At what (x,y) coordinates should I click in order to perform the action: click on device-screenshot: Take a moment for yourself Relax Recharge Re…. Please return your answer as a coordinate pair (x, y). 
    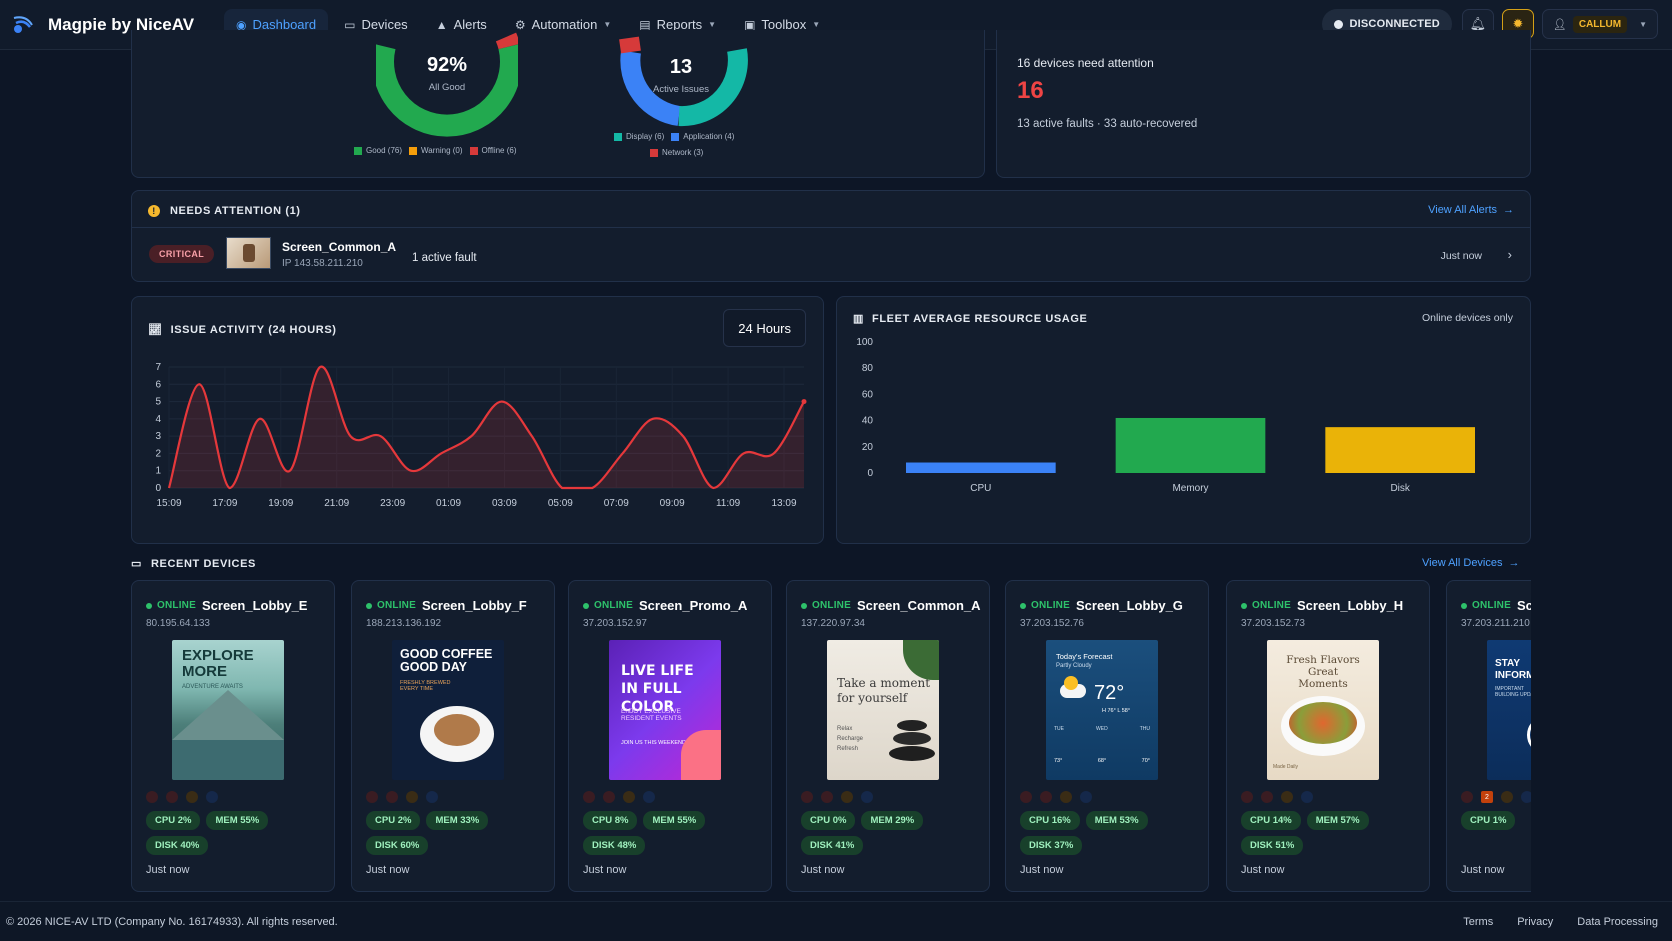
    Looking at the image, I should click on (883, 710).